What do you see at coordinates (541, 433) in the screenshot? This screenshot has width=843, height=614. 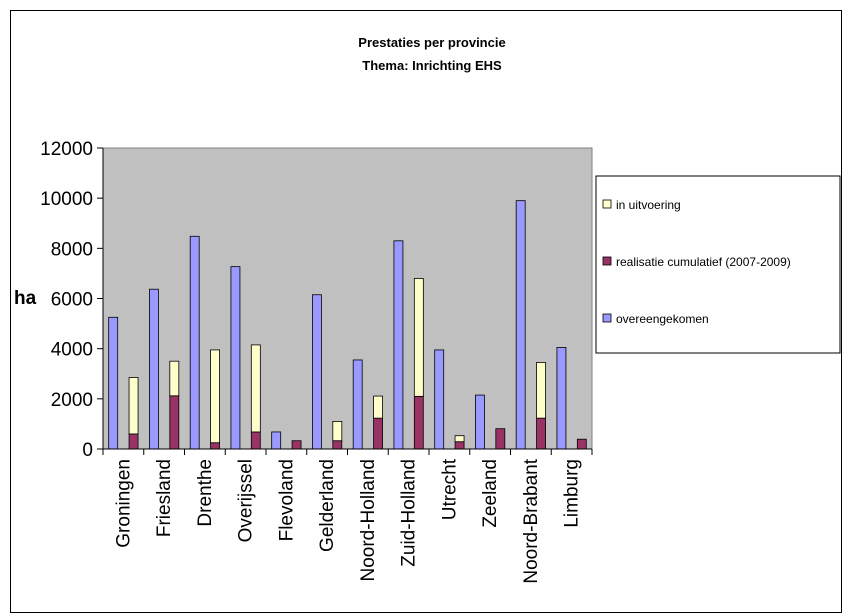 I see `bar-realisatie-cumulatief-2007-2009-noord-brabant` at bounding box center [541, 433].